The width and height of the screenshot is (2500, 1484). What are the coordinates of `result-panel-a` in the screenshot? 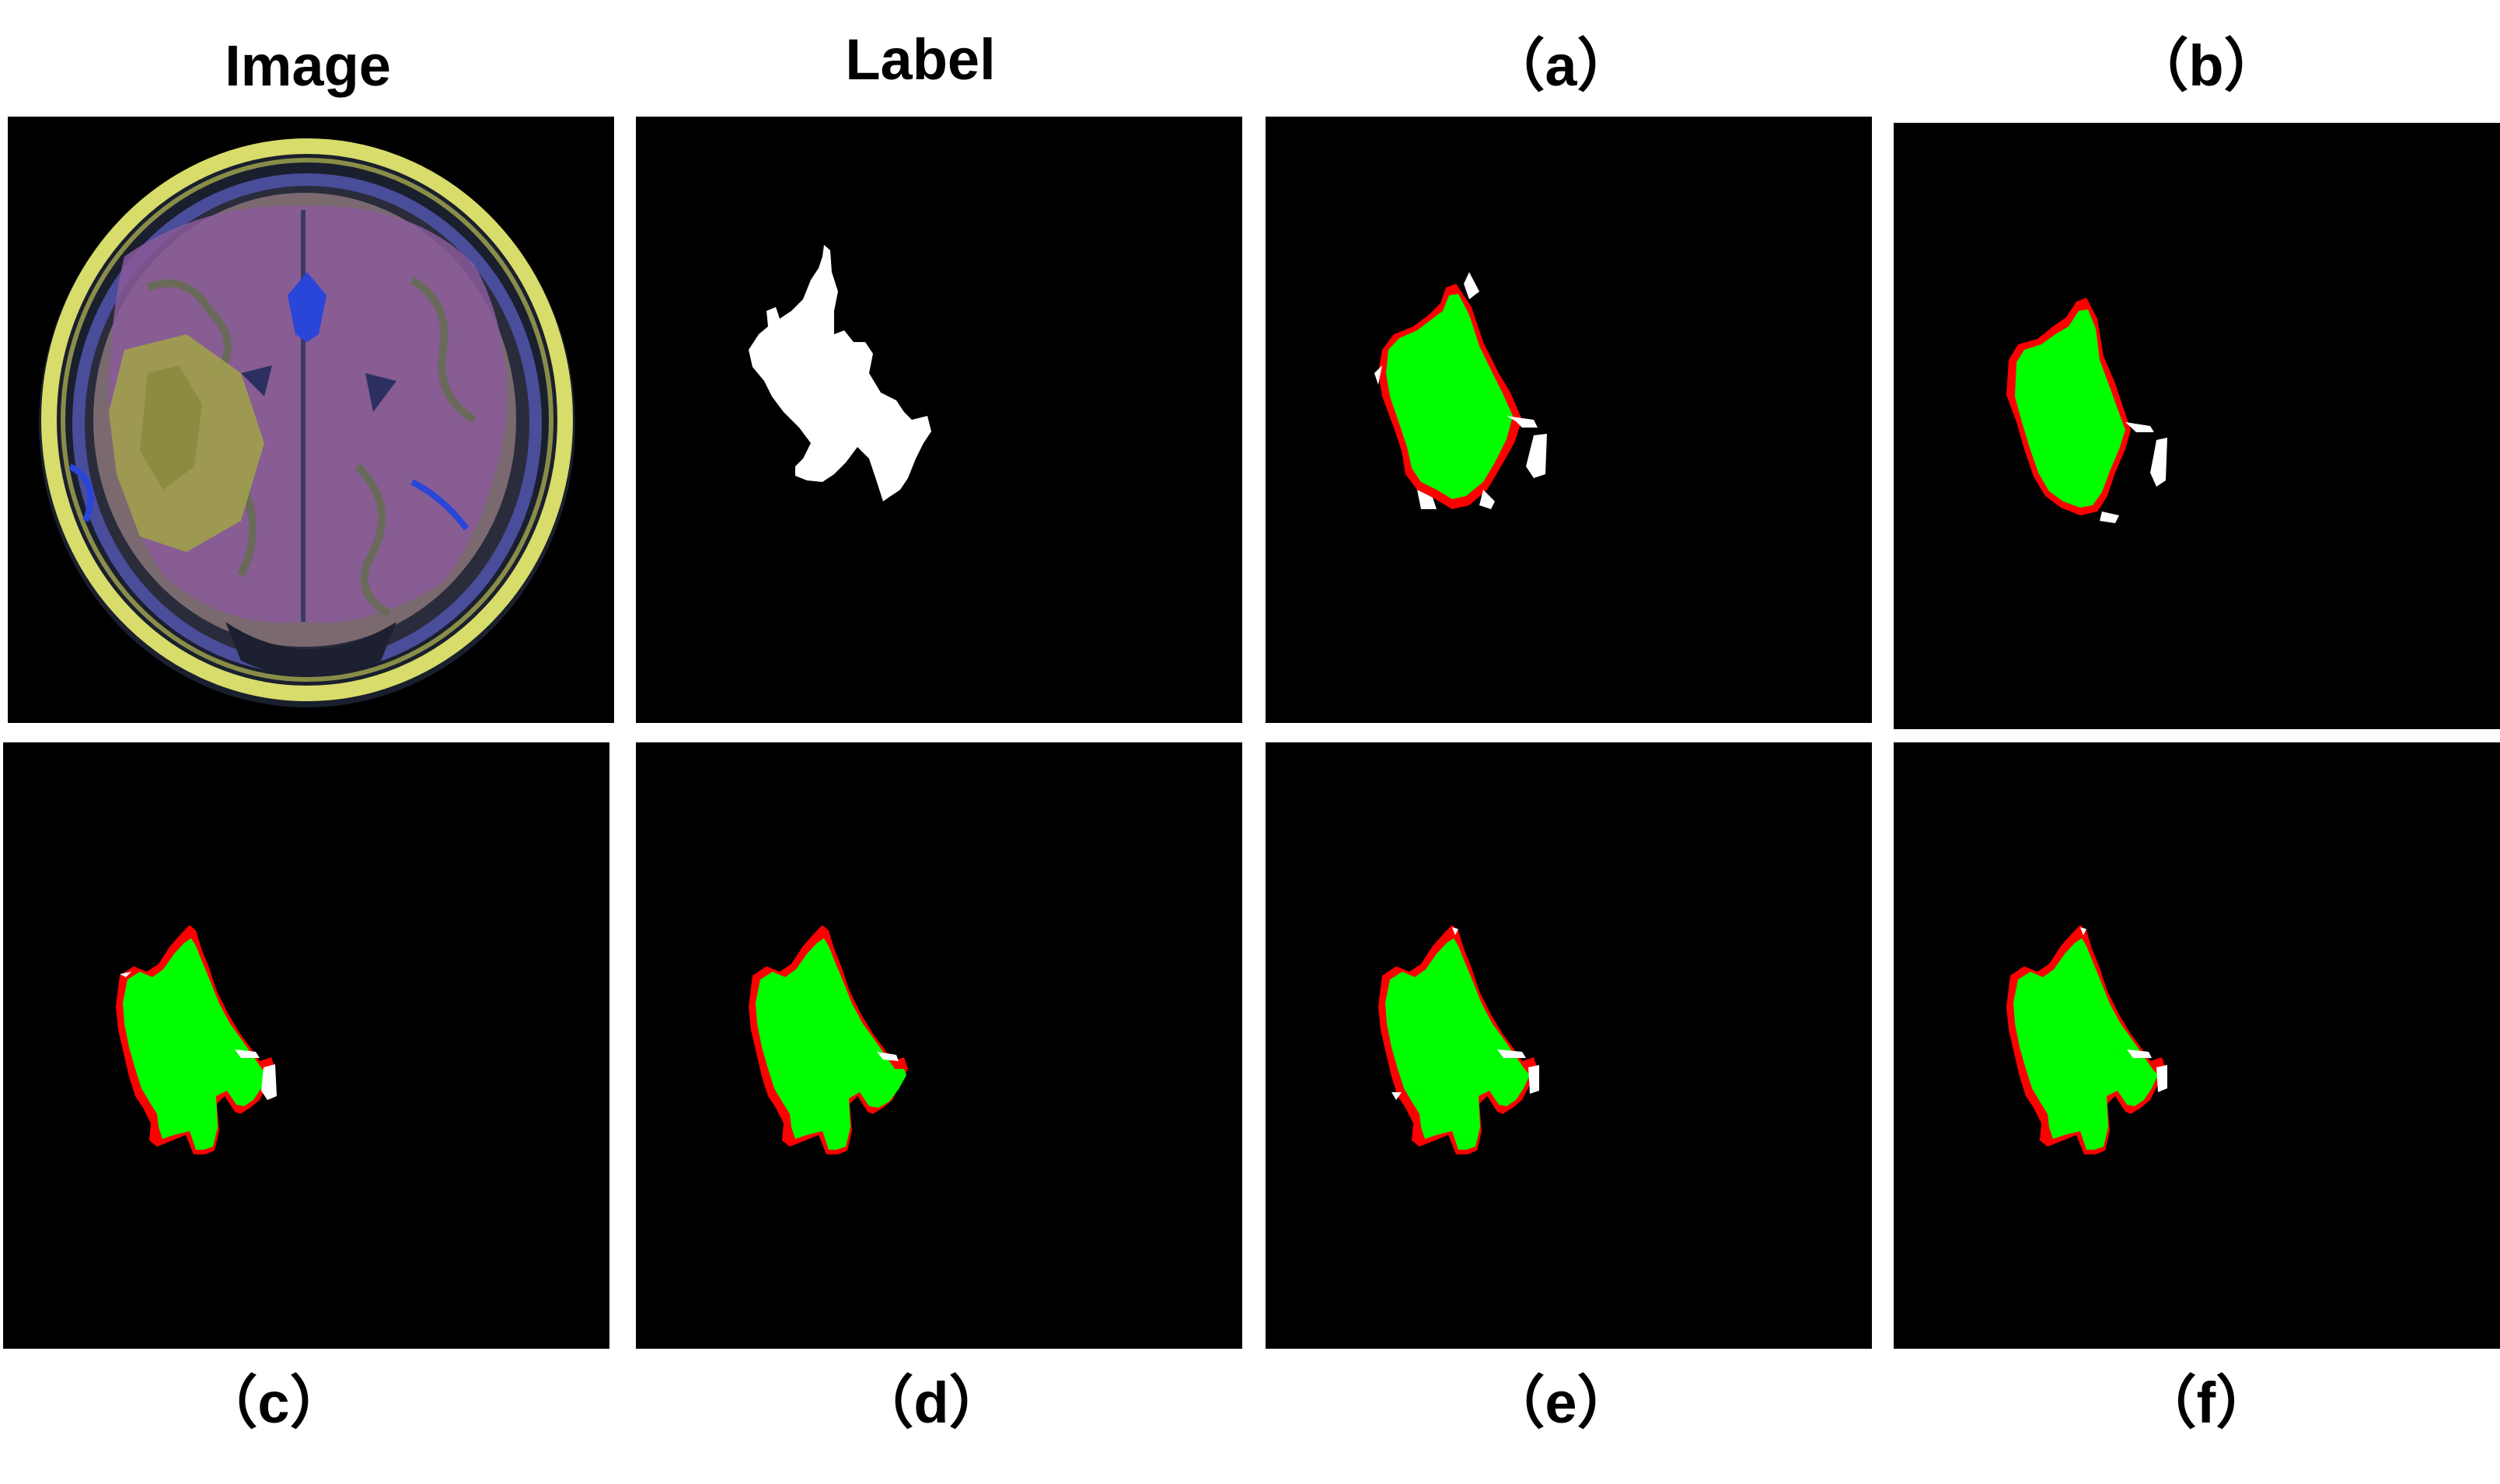 It's located at (1569, 420).